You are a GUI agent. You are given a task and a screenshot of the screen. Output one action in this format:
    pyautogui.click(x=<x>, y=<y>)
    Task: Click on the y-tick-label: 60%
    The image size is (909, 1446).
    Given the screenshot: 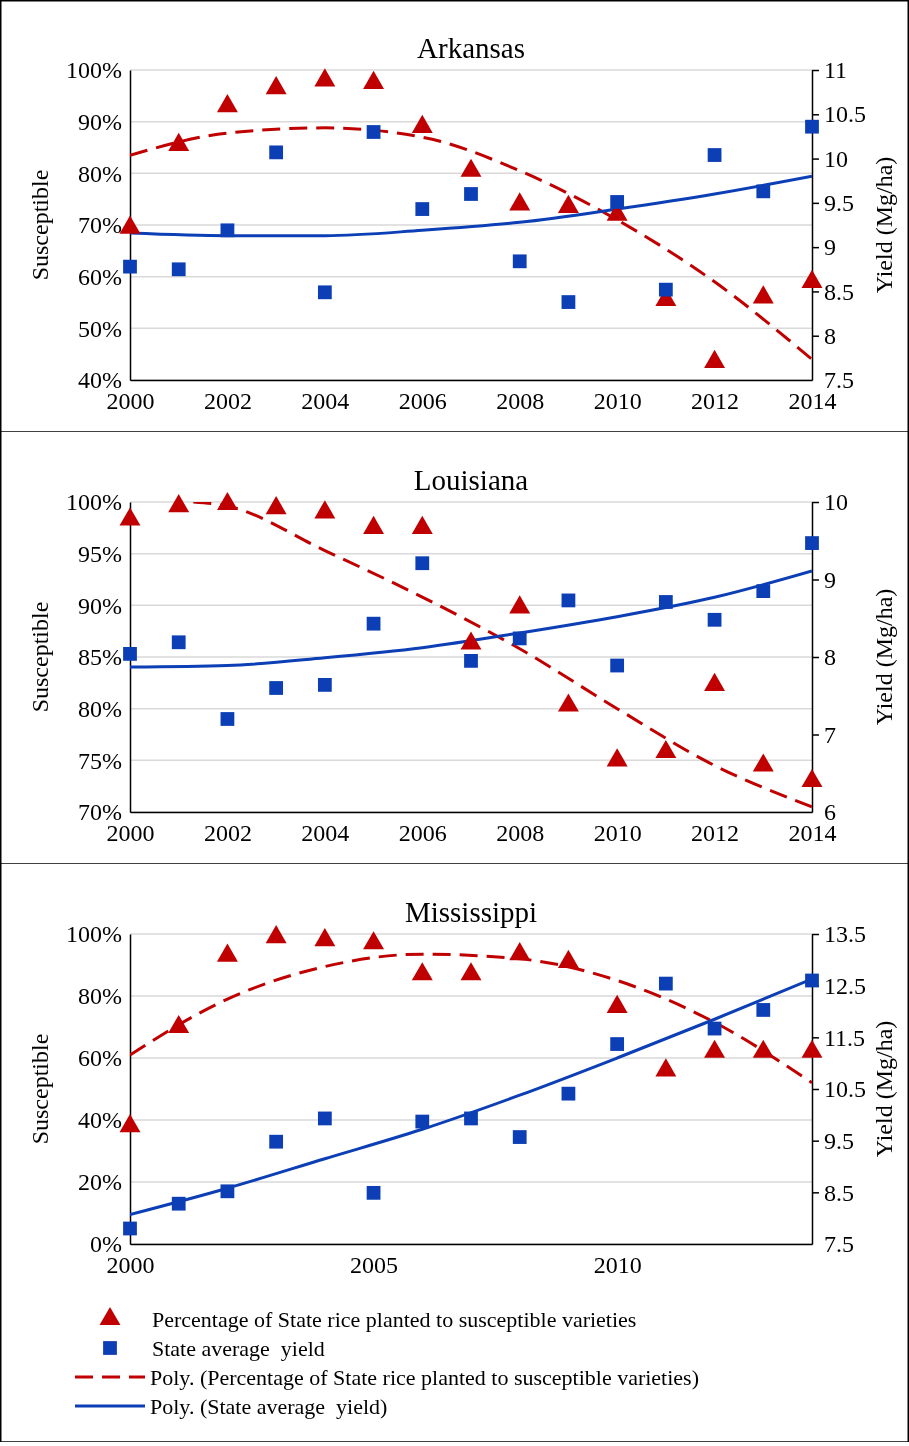 What is the action you would take?
    pyautogui.click(x=100, y=276)
    